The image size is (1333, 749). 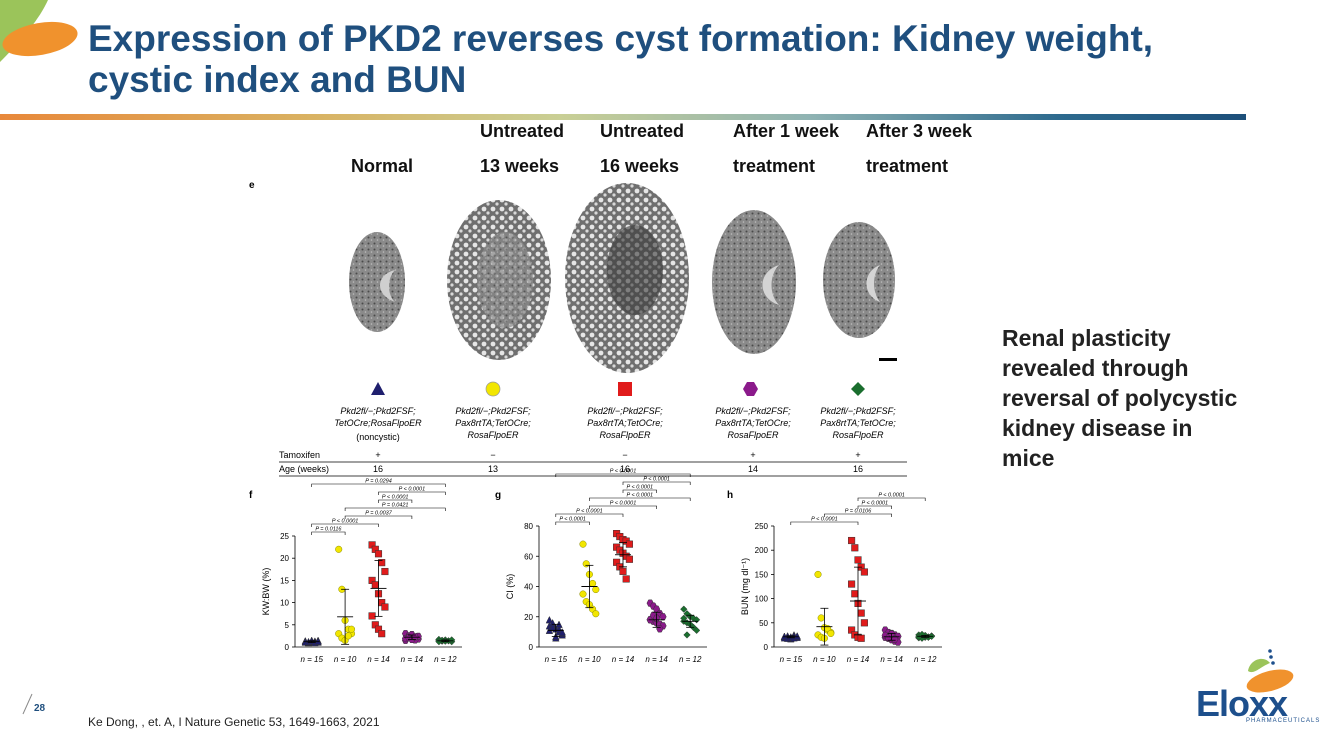 I want to click on column-header-untreated-13: Untreated 13 weeks, so click(x=522, y=149).